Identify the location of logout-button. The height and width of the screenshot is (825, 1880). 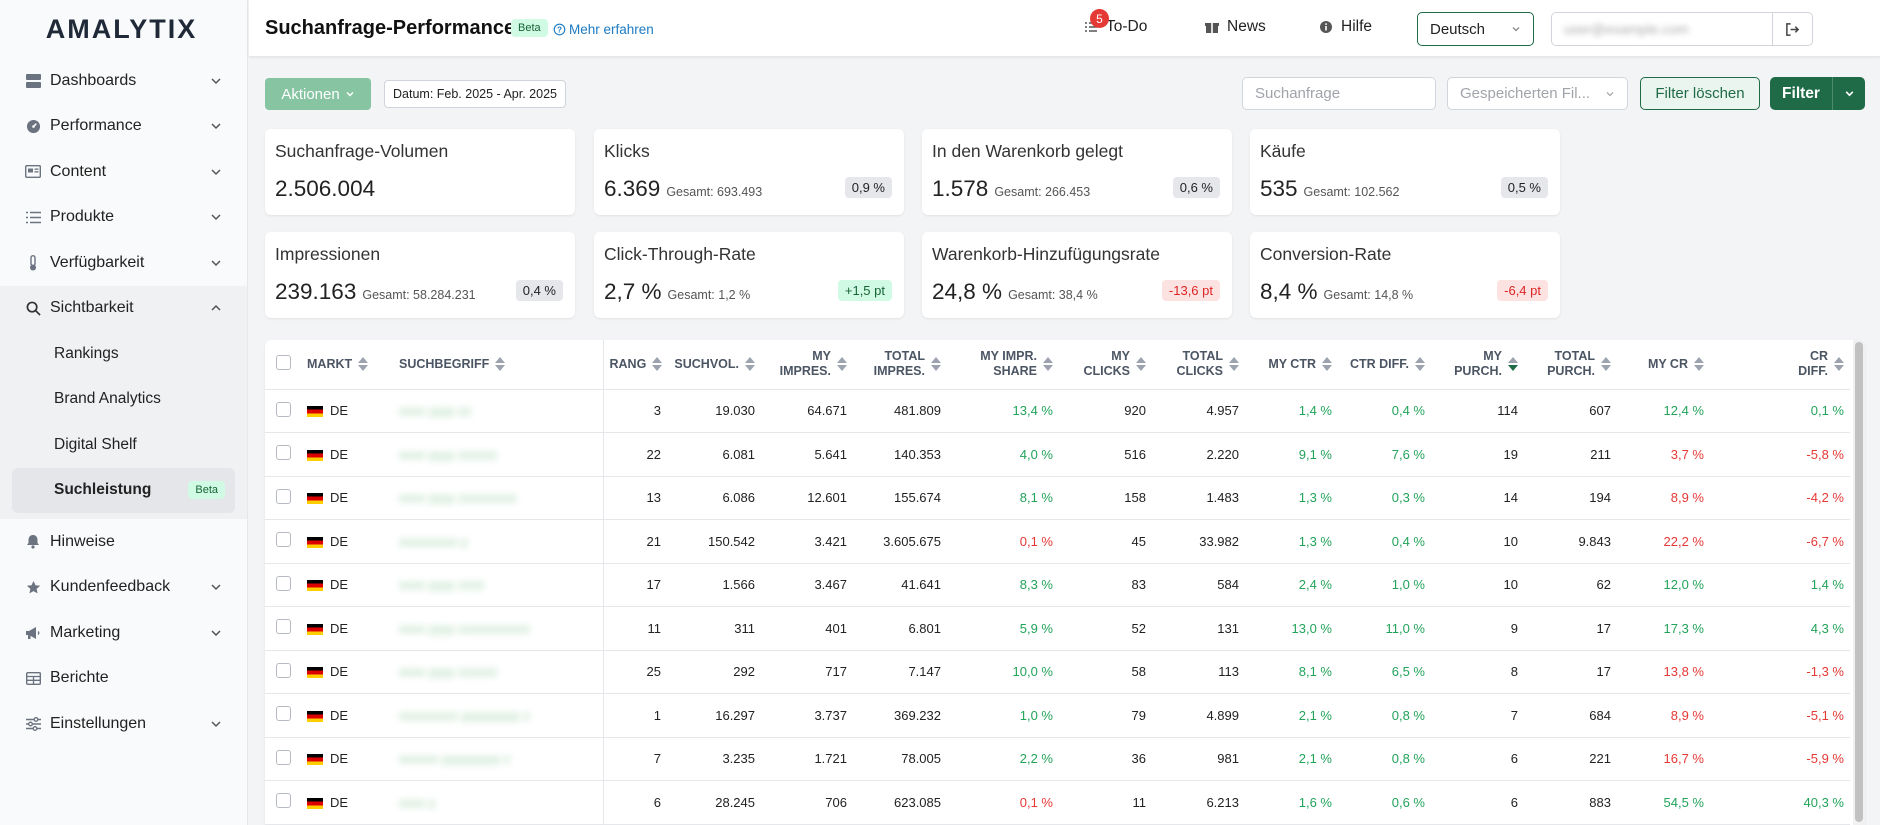
(1792, 29).